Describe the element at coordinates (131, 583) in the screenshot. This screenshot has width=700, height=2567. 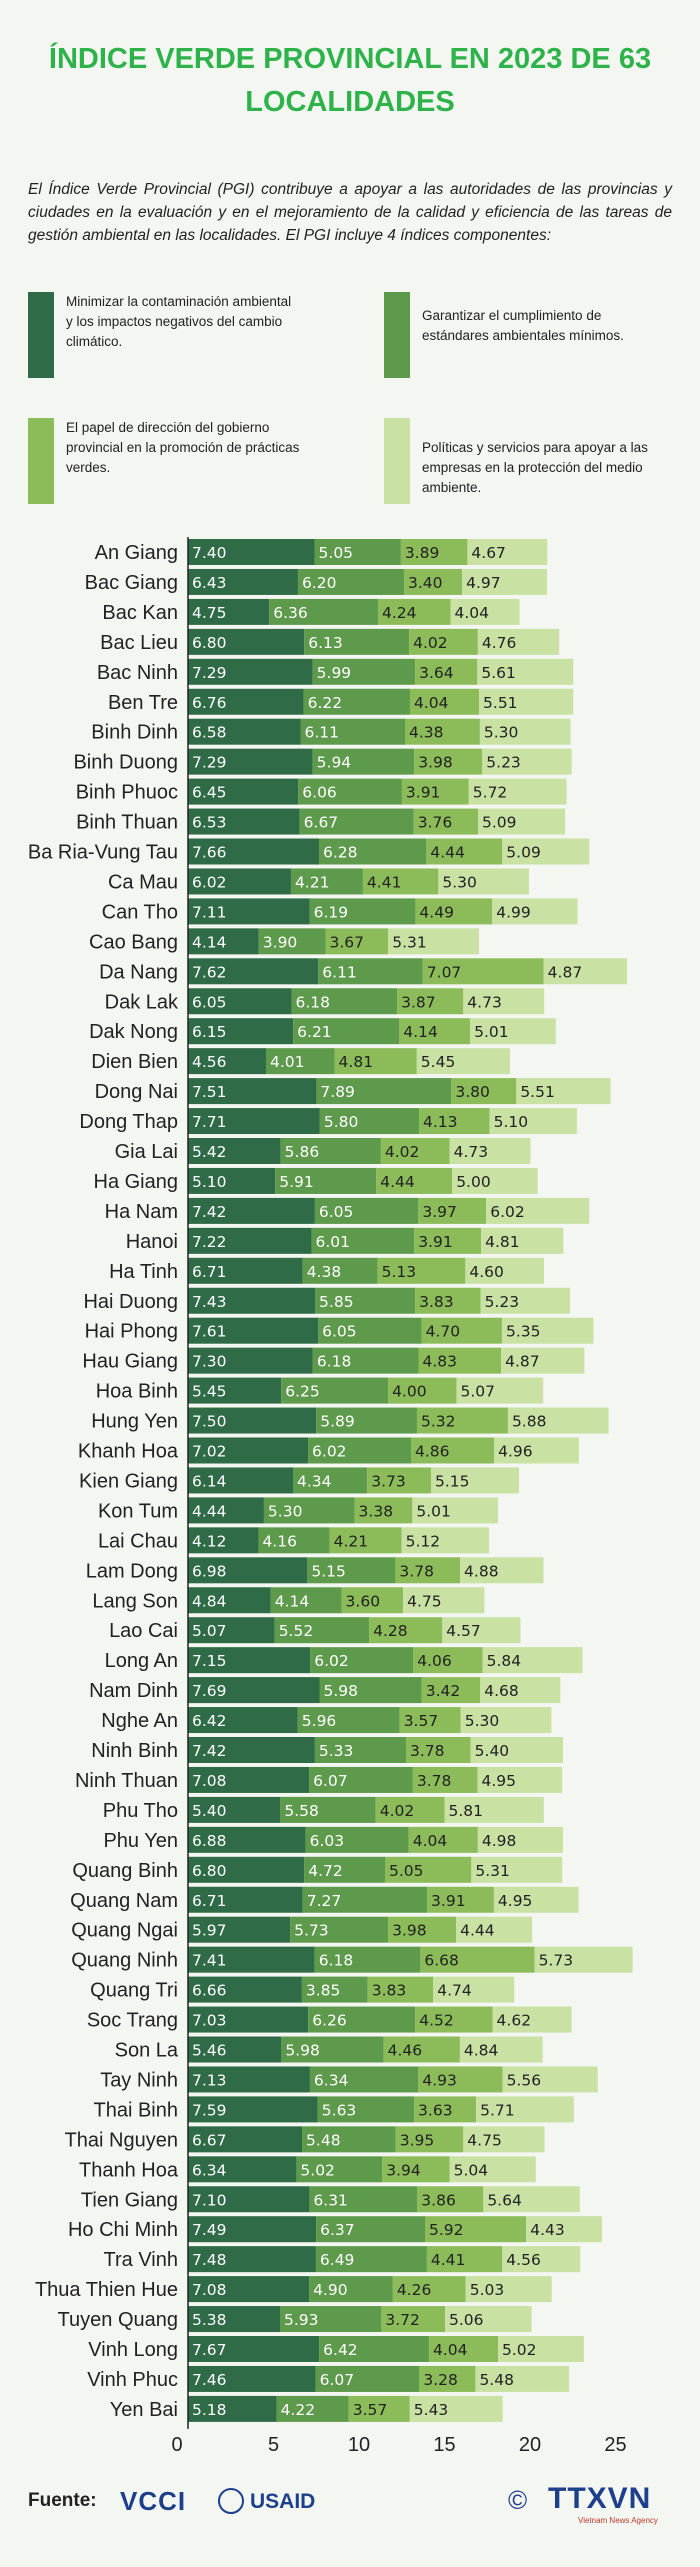
I see `category-label: Bac Giang` at that location.